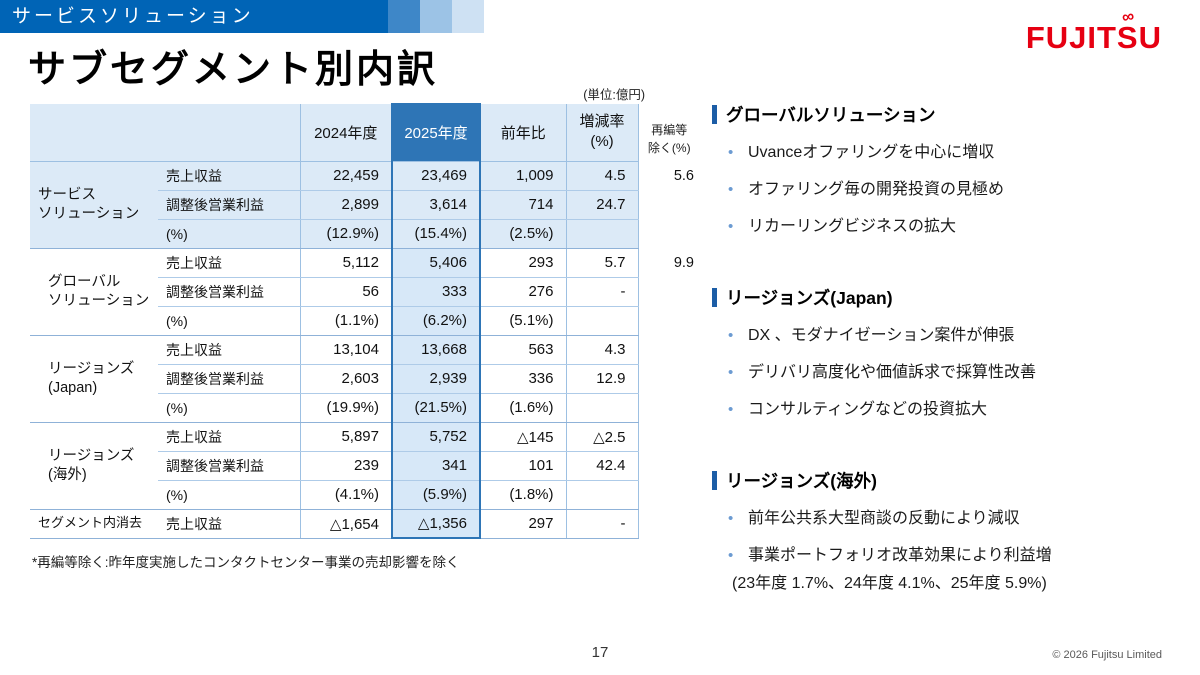 This screenshot has height=675, width=1200. Describe the element at coordinates (801, 481) in the screenshot. I see `section-title-text: リージョンズ(海外)` at that location.